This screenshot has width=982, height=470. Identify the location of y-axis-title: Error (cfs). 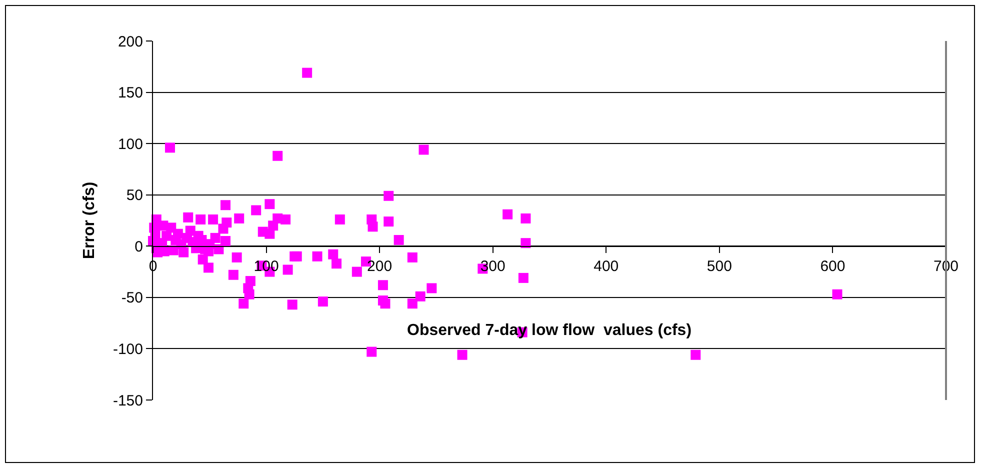
(89, 221).